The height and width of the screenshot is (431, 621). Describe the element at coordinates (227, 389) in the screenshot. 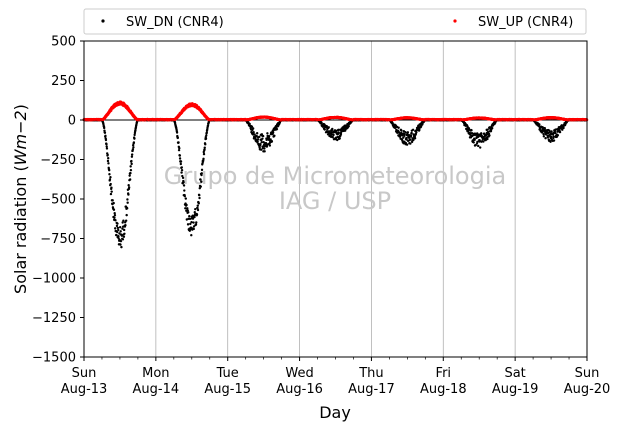

I see `x-tick-label-date: Aug-15` at that location.